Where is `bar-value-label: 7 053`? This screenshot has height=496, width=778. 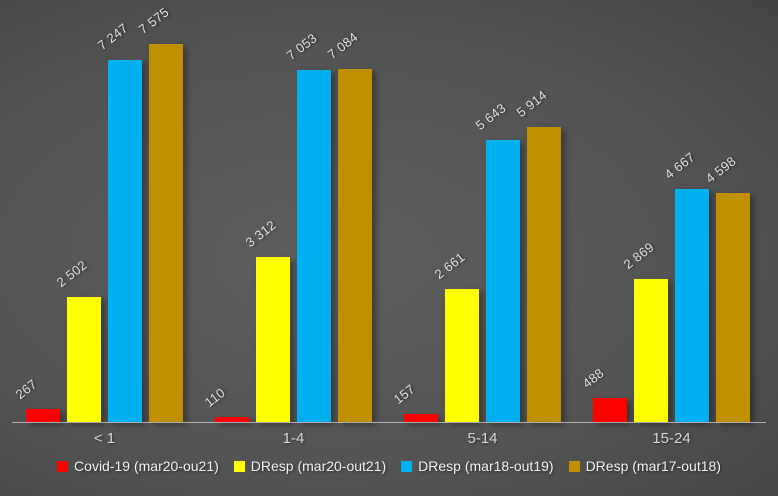 bar-value-label: 7 053 is located at coordinates (301, 46).